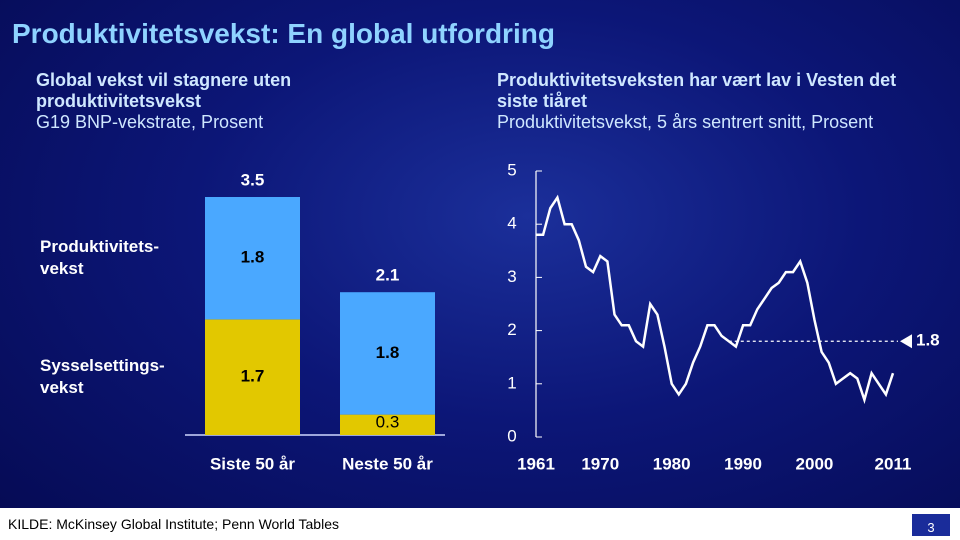  What do you see at coordinates (511, 329) in the screenshot?
I see `y-tick-label: 2` at bounding box center [511, 329].